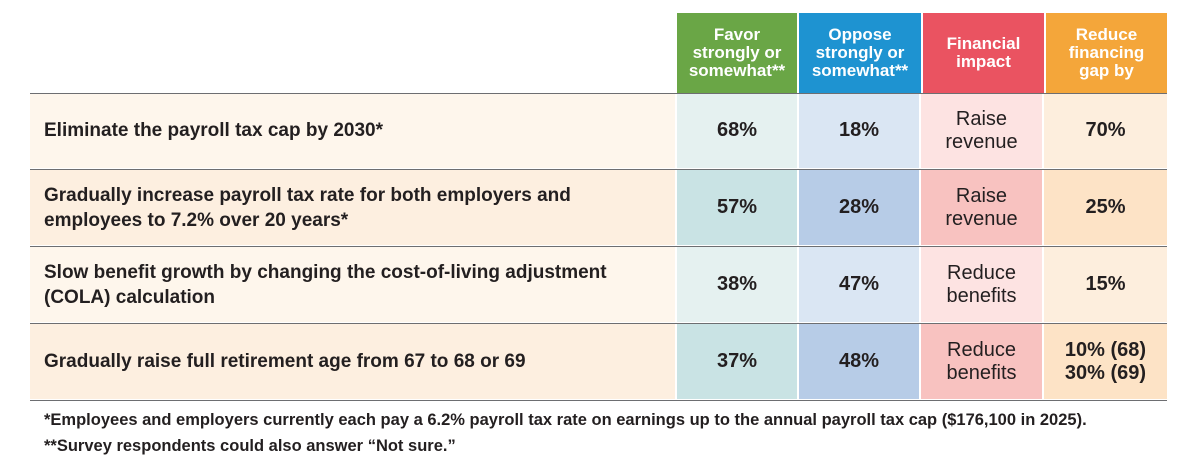 The image size is (1200, 470). I want to click on favor-value: 37%, so click(736, 361).